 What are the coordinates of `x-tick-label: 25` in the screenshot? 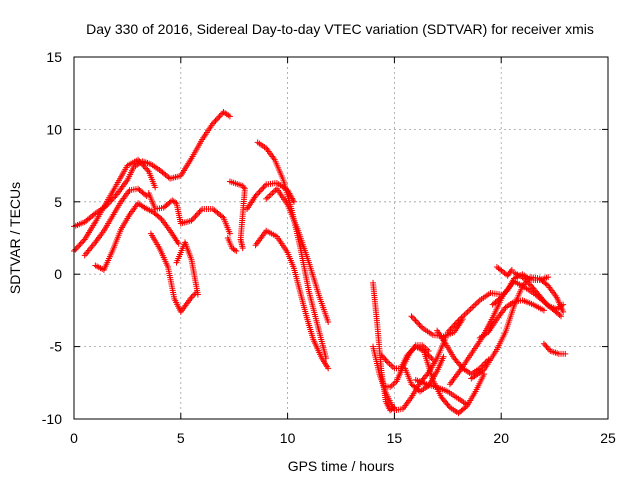 It's located at (608, 438).